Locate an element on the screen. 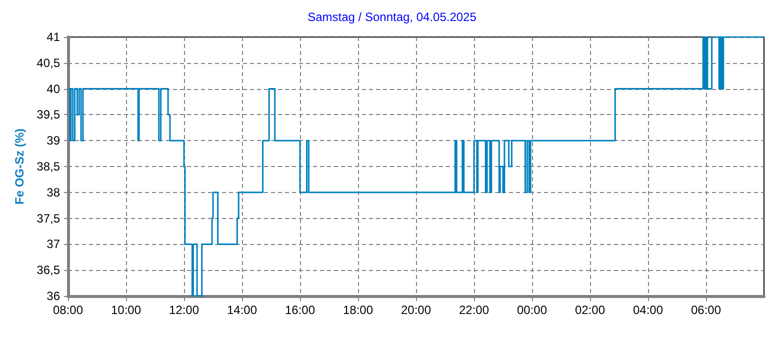 This screenshot has height=345, width=784. x-tick-label: 08:00 is located at coordinates (68, 310).